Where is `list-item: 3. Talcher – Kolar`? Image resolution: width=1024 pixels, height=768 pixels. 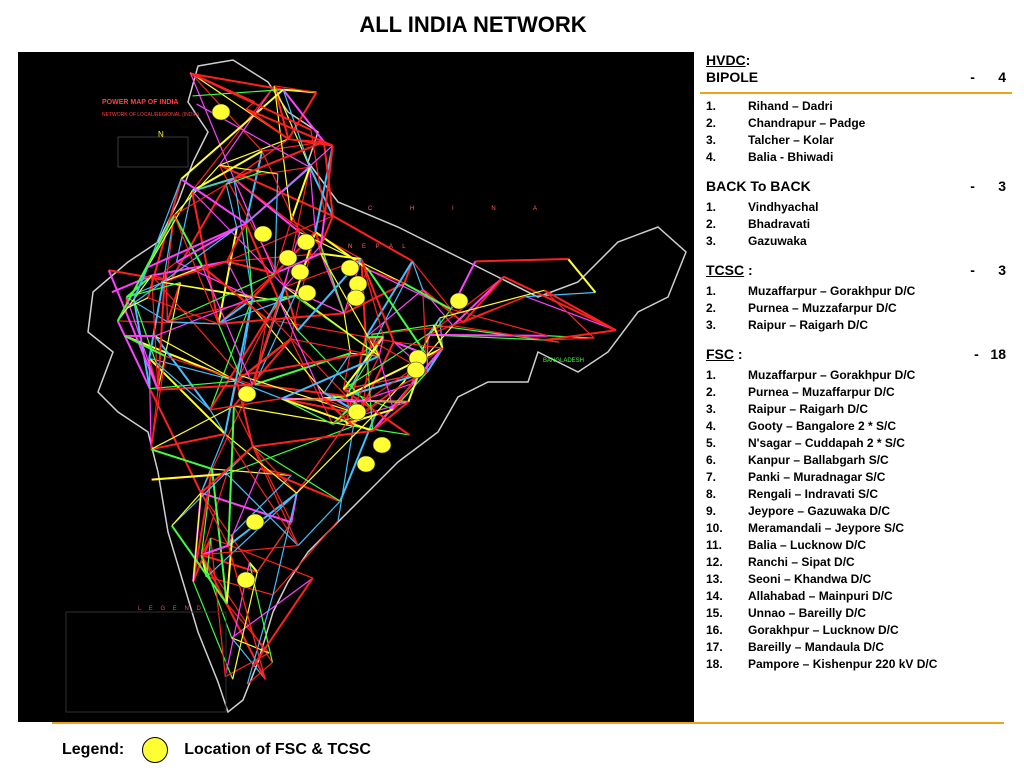 list-item: 3. Talcher – Kolar is located at coordinates (856, 140).